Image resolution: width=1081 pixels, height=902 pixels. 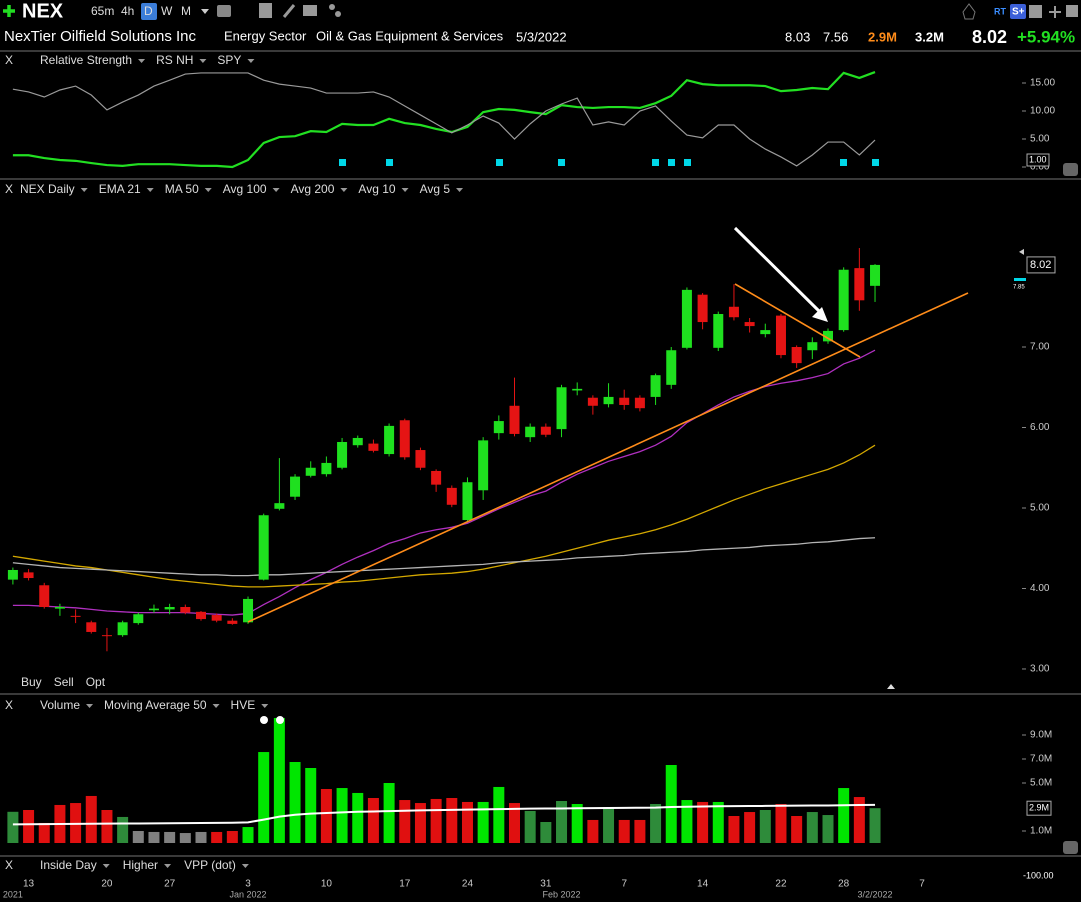 I want to click on date: 5/3/2022, so click(x=541, y=36).